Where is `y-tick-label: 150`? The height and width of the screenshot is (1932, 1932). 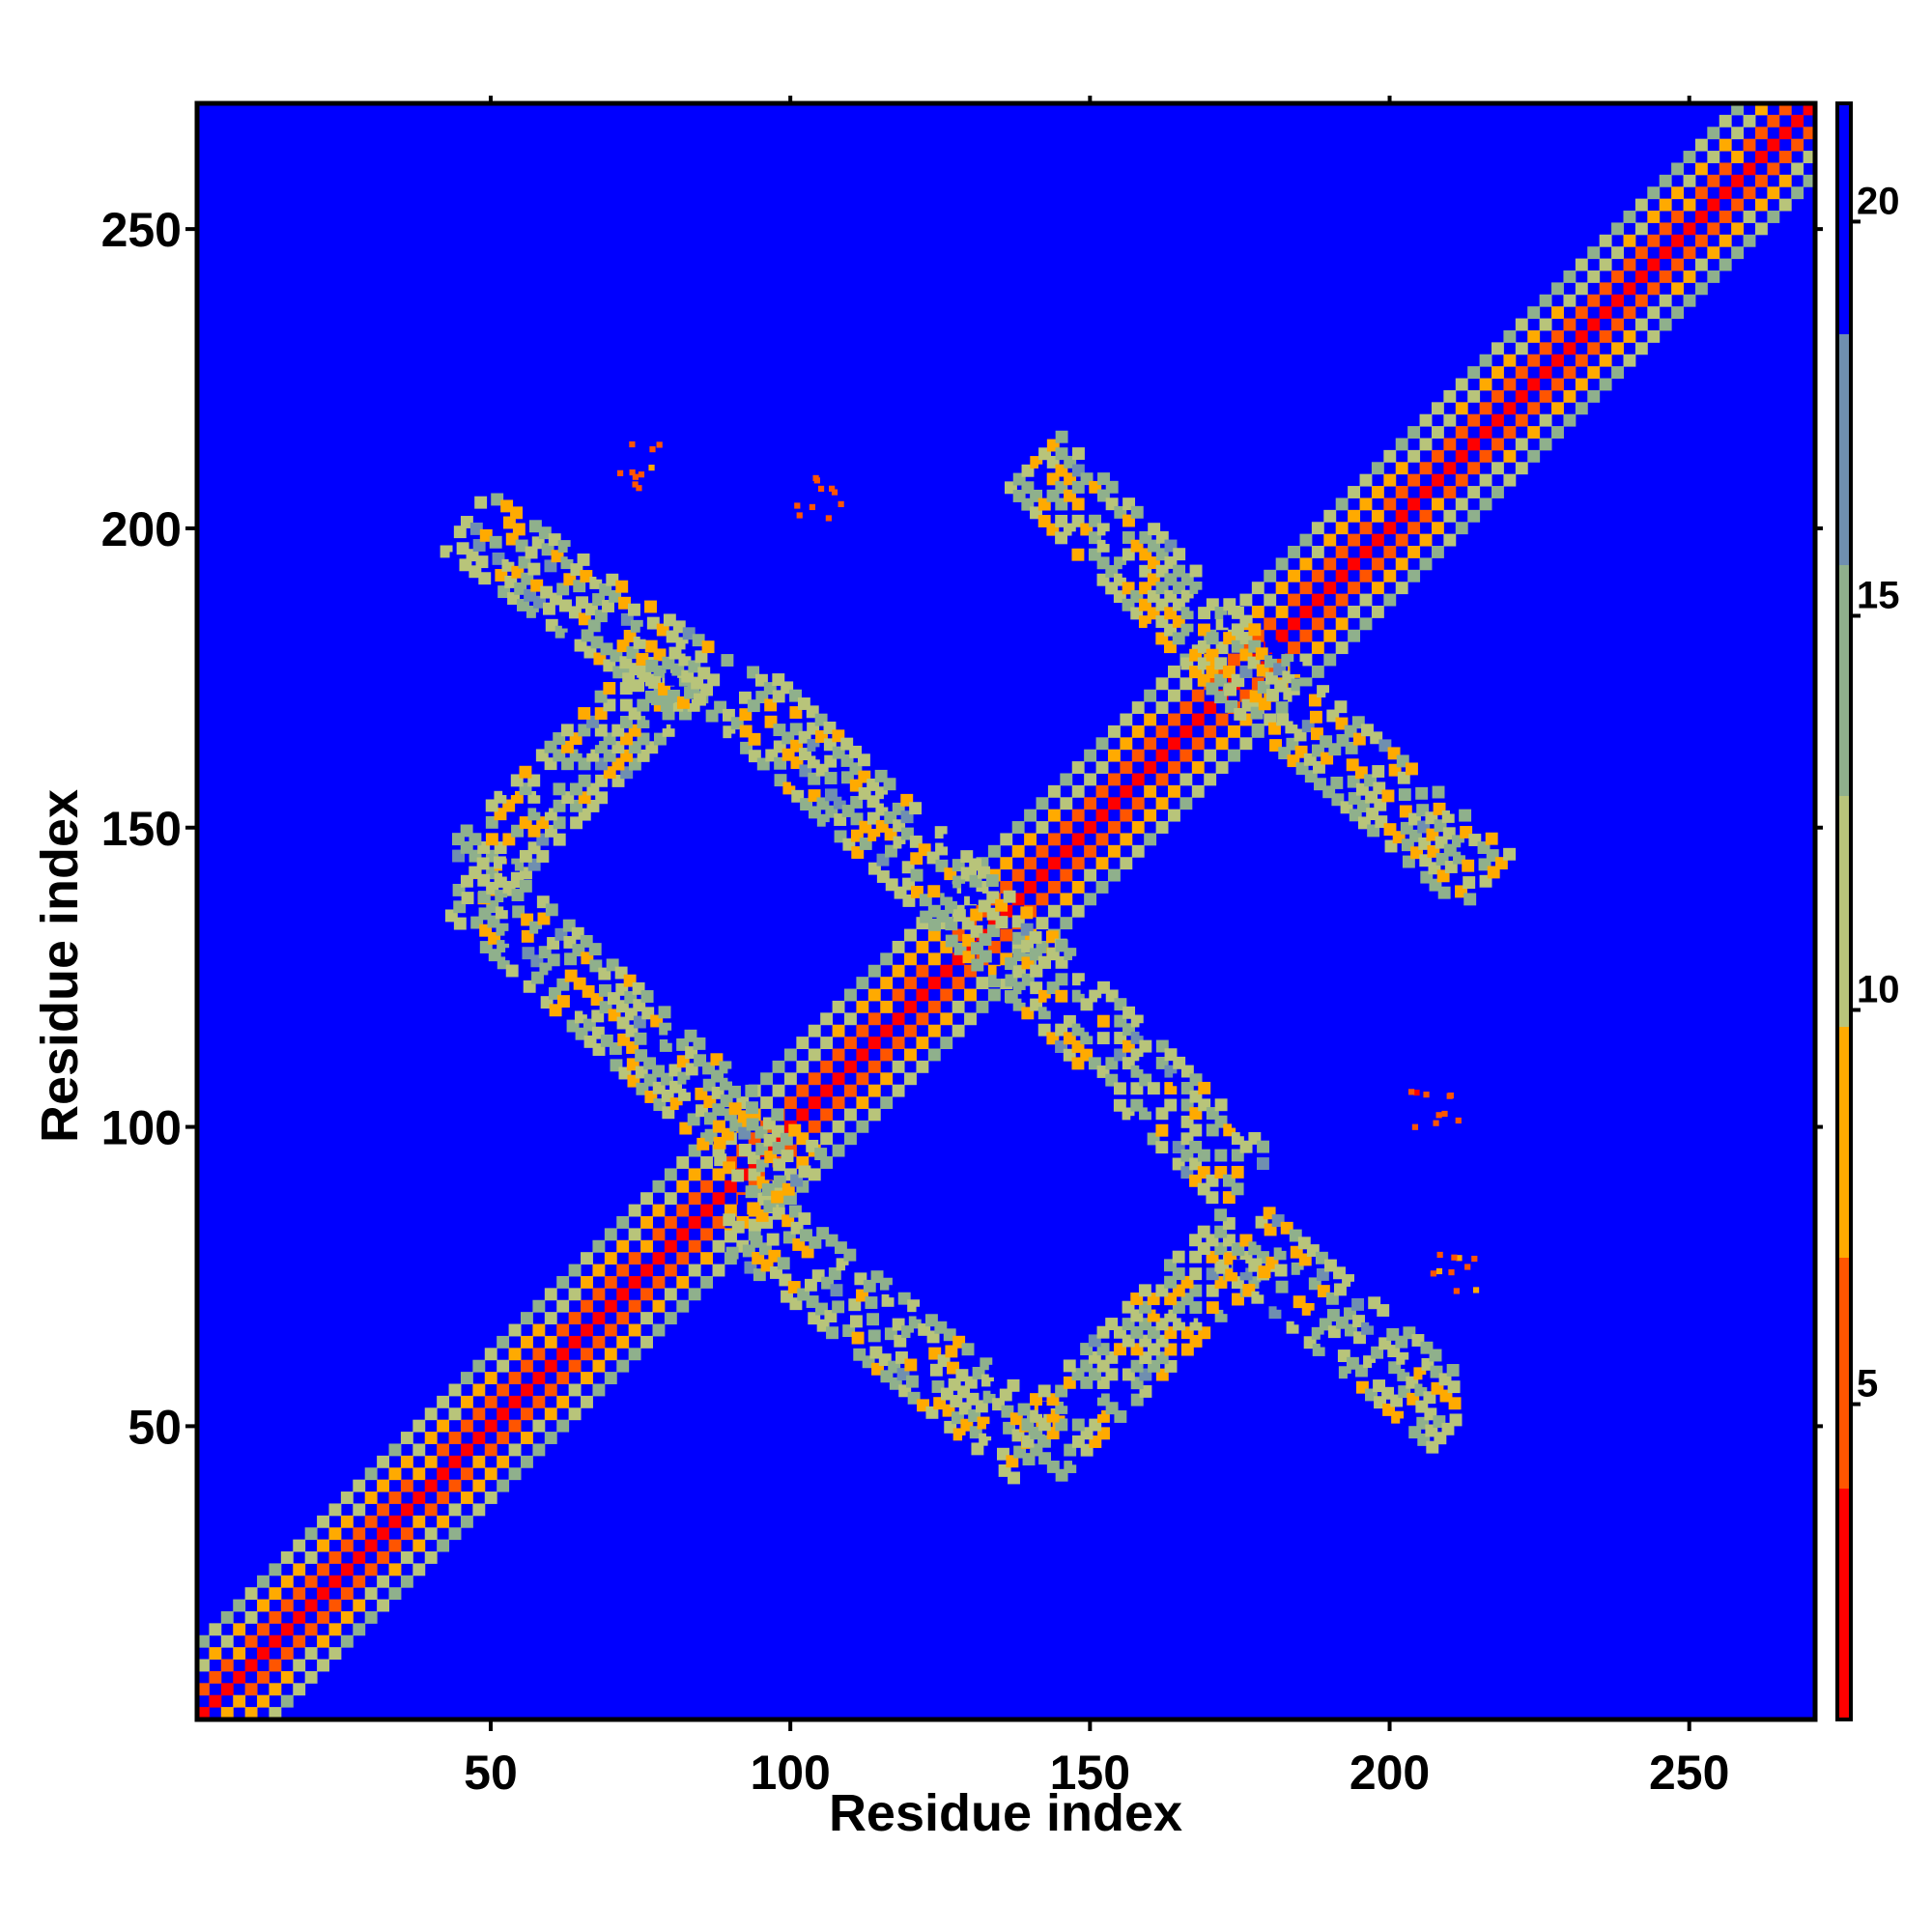 y-tick-label: 150 is located at coordinates (141, 829).